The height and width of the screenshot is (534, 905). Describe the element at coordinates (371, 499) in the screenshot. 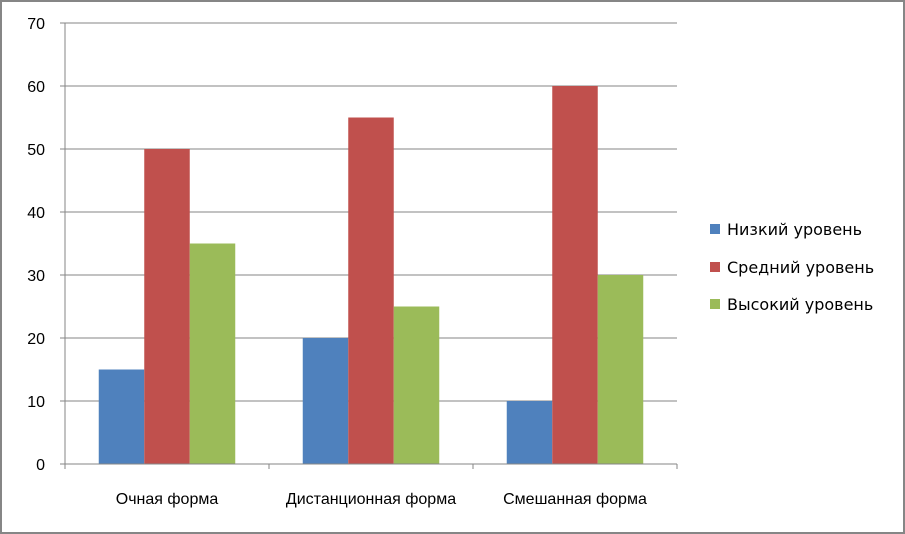

I see `x-tick-label: Дистанционная форма` at that location.